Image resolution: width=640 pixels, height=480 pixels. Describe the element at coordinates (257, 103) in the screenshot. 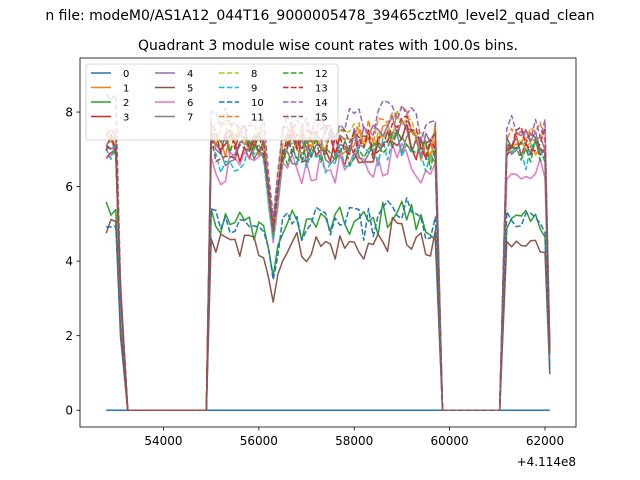

I see `legend-label-10: 10` at that location.